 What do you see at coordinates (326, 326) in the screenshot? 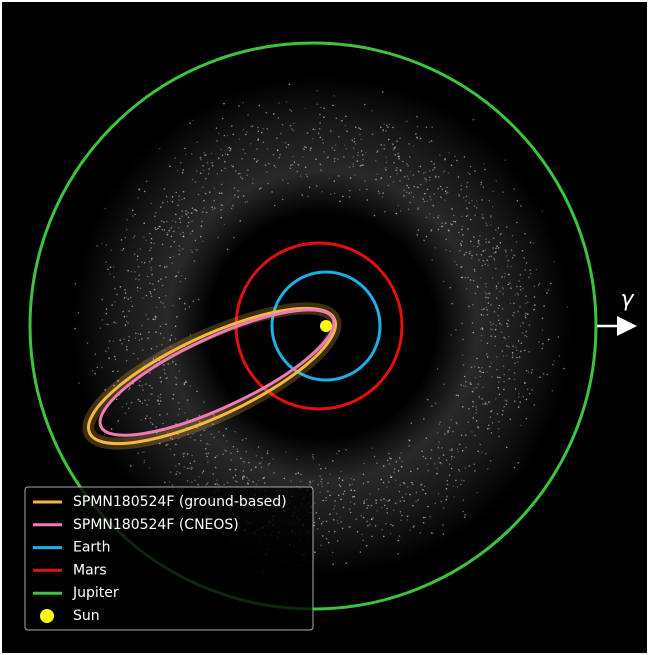
I see `sun` at bounding box center [326, 326].